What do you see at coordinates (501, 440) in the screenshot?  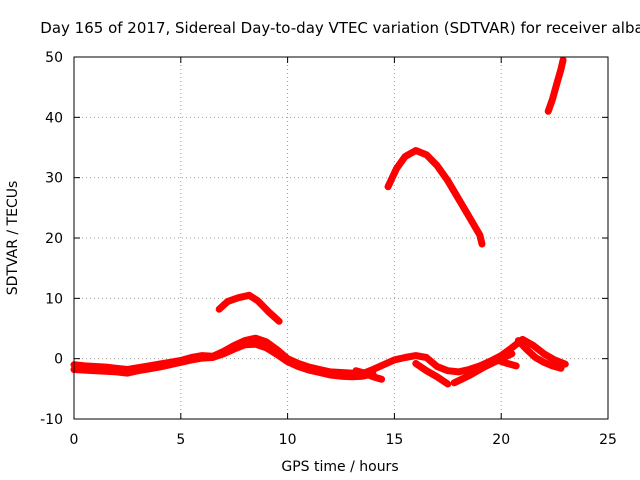 I see `x-tick-label: 20` at bounding box center [501, 440].